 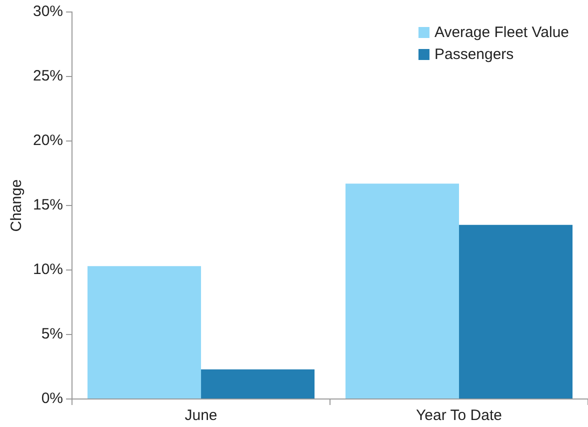 What do you see at coordinates (52, 334) in the screenshot?
I see `y-tick-label: 5%` at bounding box center [52, 334].